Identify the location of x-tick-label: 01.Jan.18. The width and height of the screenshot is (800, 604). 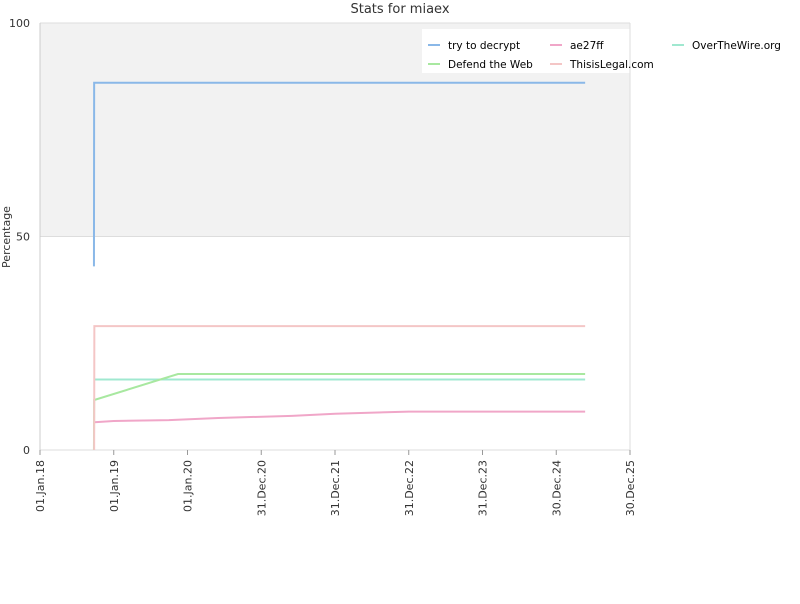
(40, 486).